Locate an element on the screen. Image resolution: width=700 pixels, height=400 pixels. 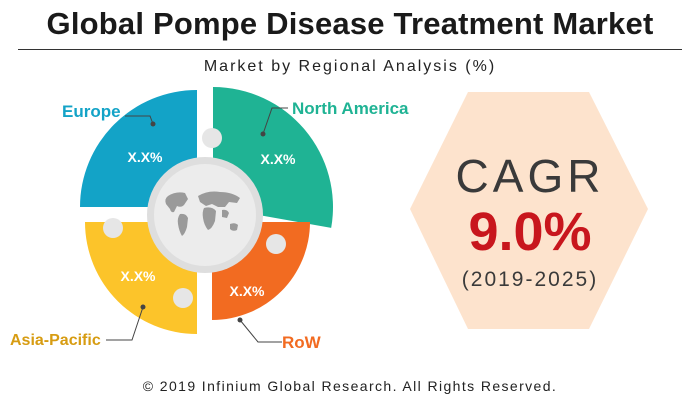
leader-dot-asia-pacific is located at coordinates (143, 307).